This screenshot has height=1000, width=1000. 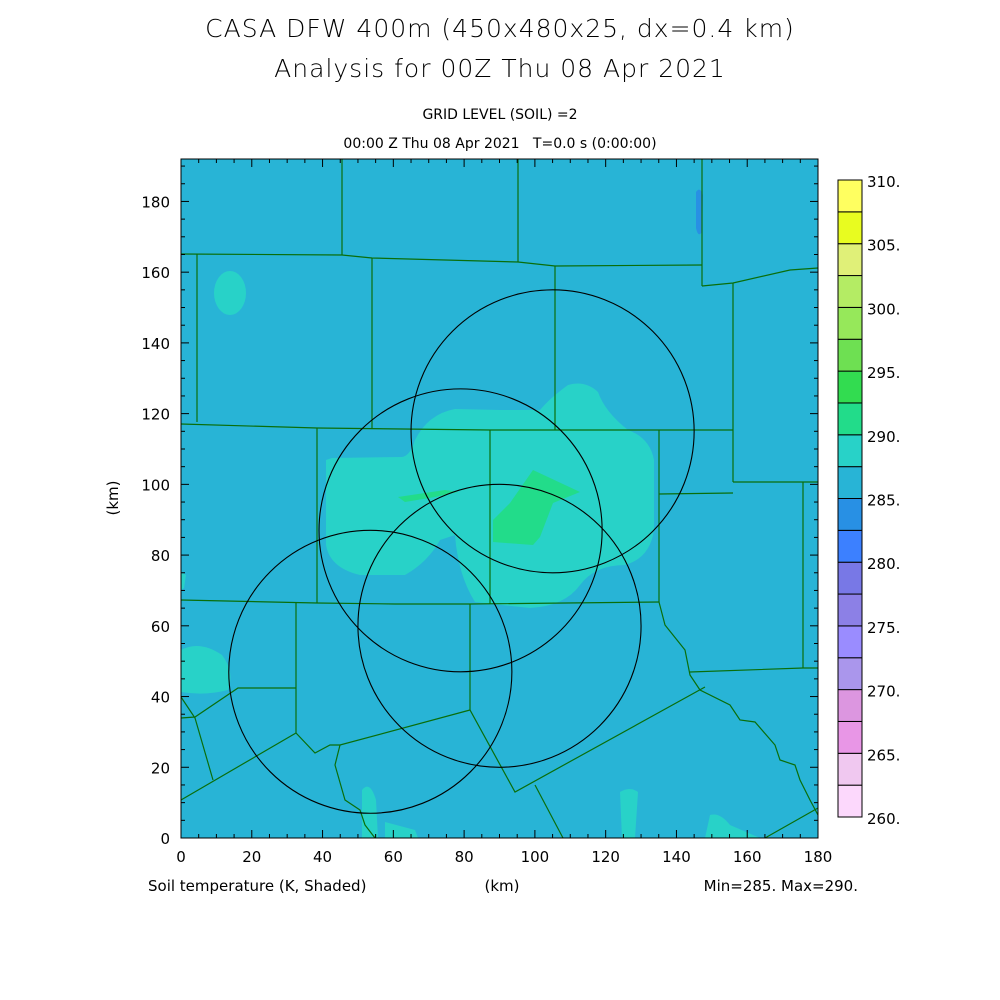 I want to click on y-tick-labels: 0 20 40 60 80 100 120 140 160 180, so click(x=155, y=520).